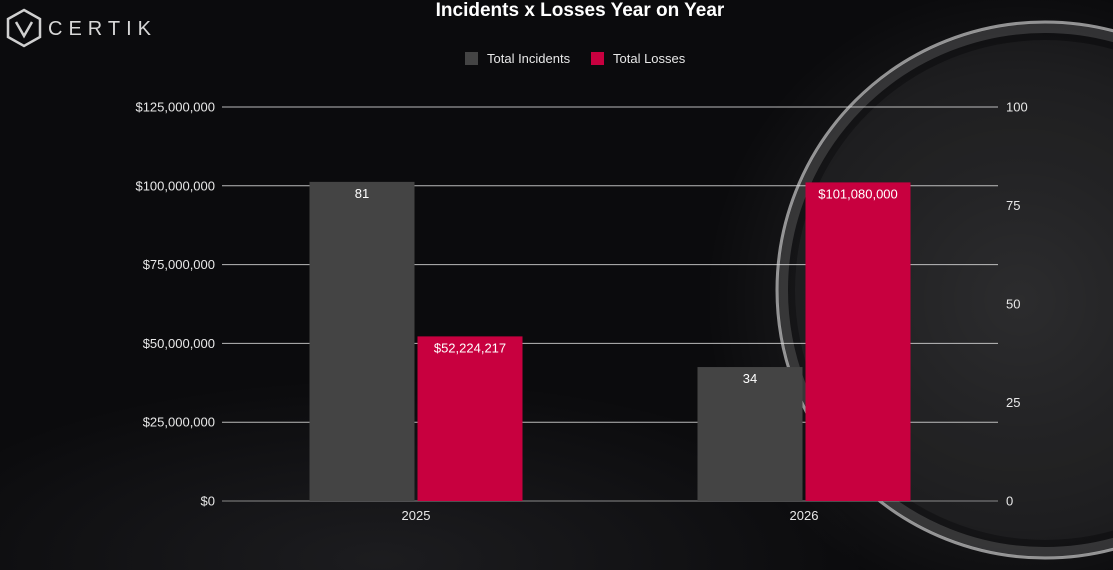  What do you see at coordinates (179, 422) in the screenshot?
I see `left-tick-label: $25,000,000` at bounding box center [179, 422].